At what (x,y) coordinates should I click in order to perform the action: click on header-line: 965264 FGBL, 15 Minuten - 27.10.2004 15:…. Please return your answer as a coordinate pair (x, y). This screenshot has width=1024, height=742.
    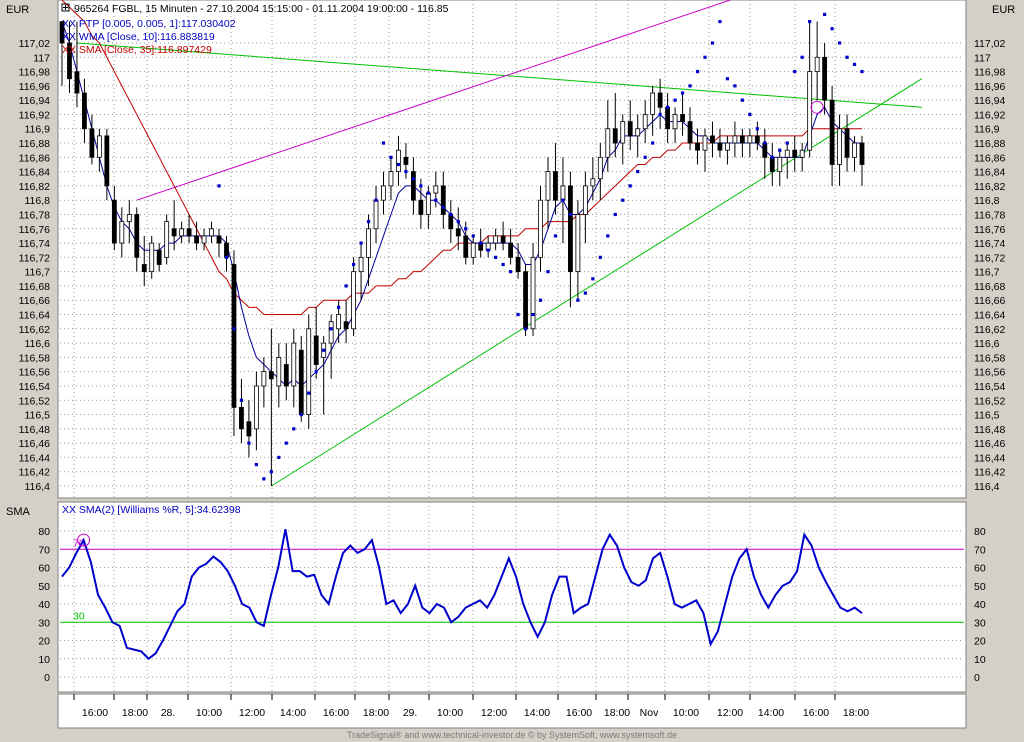
    Looking at the image, I should click on (255, 9).